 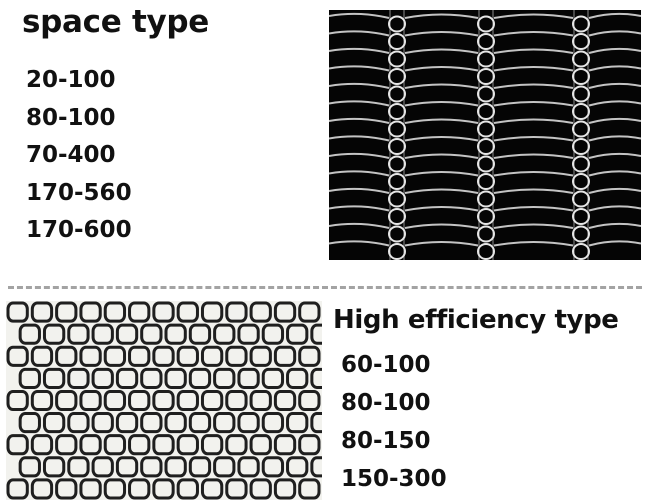 What do you see at coordinates (71, 80) in the screenshot?
I see `space-type-item: 20-100` at bounding box center [71, 80].